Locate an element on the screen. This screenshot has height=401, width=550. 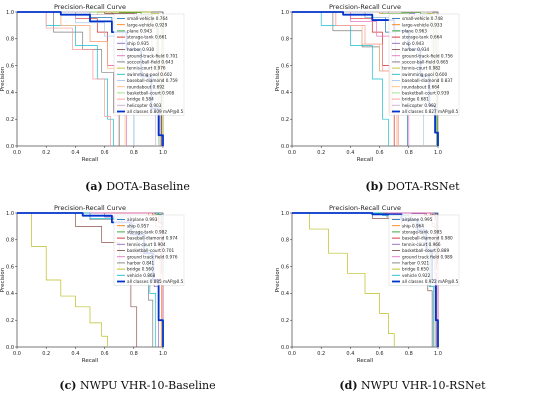
legend-label: all classes 0.809 mAP@0.5 is located at coordinates (155, 111).